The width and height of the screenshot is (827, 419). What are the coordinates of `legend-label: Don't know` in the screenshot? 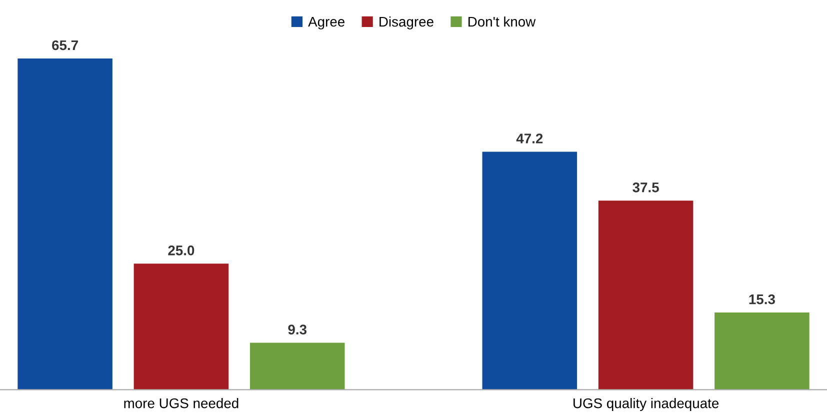 It's located at (502, 21).